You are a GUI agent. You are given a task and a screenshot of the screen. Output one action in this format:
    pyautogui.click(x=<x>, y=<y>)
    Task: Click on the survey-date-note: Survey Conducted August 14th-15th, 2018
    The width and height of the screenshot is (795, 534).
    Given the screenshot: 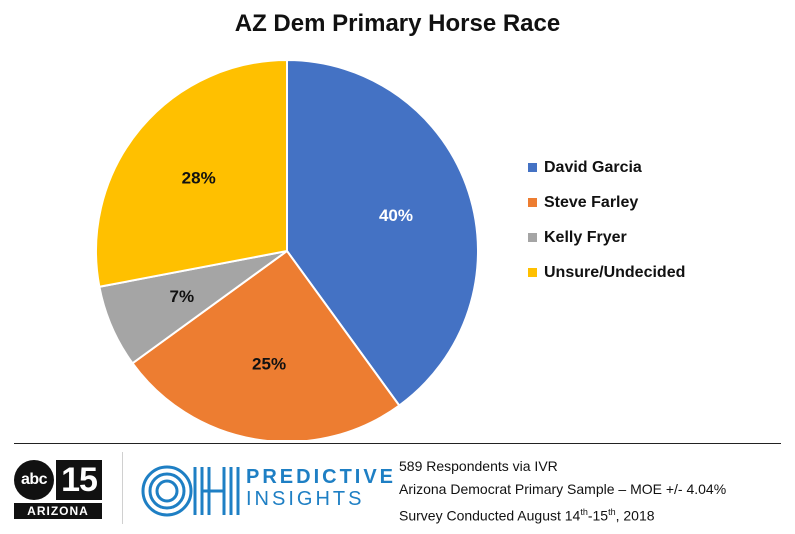 What is the action you would take?
    pyautogui.click(x=527, y=515)
    